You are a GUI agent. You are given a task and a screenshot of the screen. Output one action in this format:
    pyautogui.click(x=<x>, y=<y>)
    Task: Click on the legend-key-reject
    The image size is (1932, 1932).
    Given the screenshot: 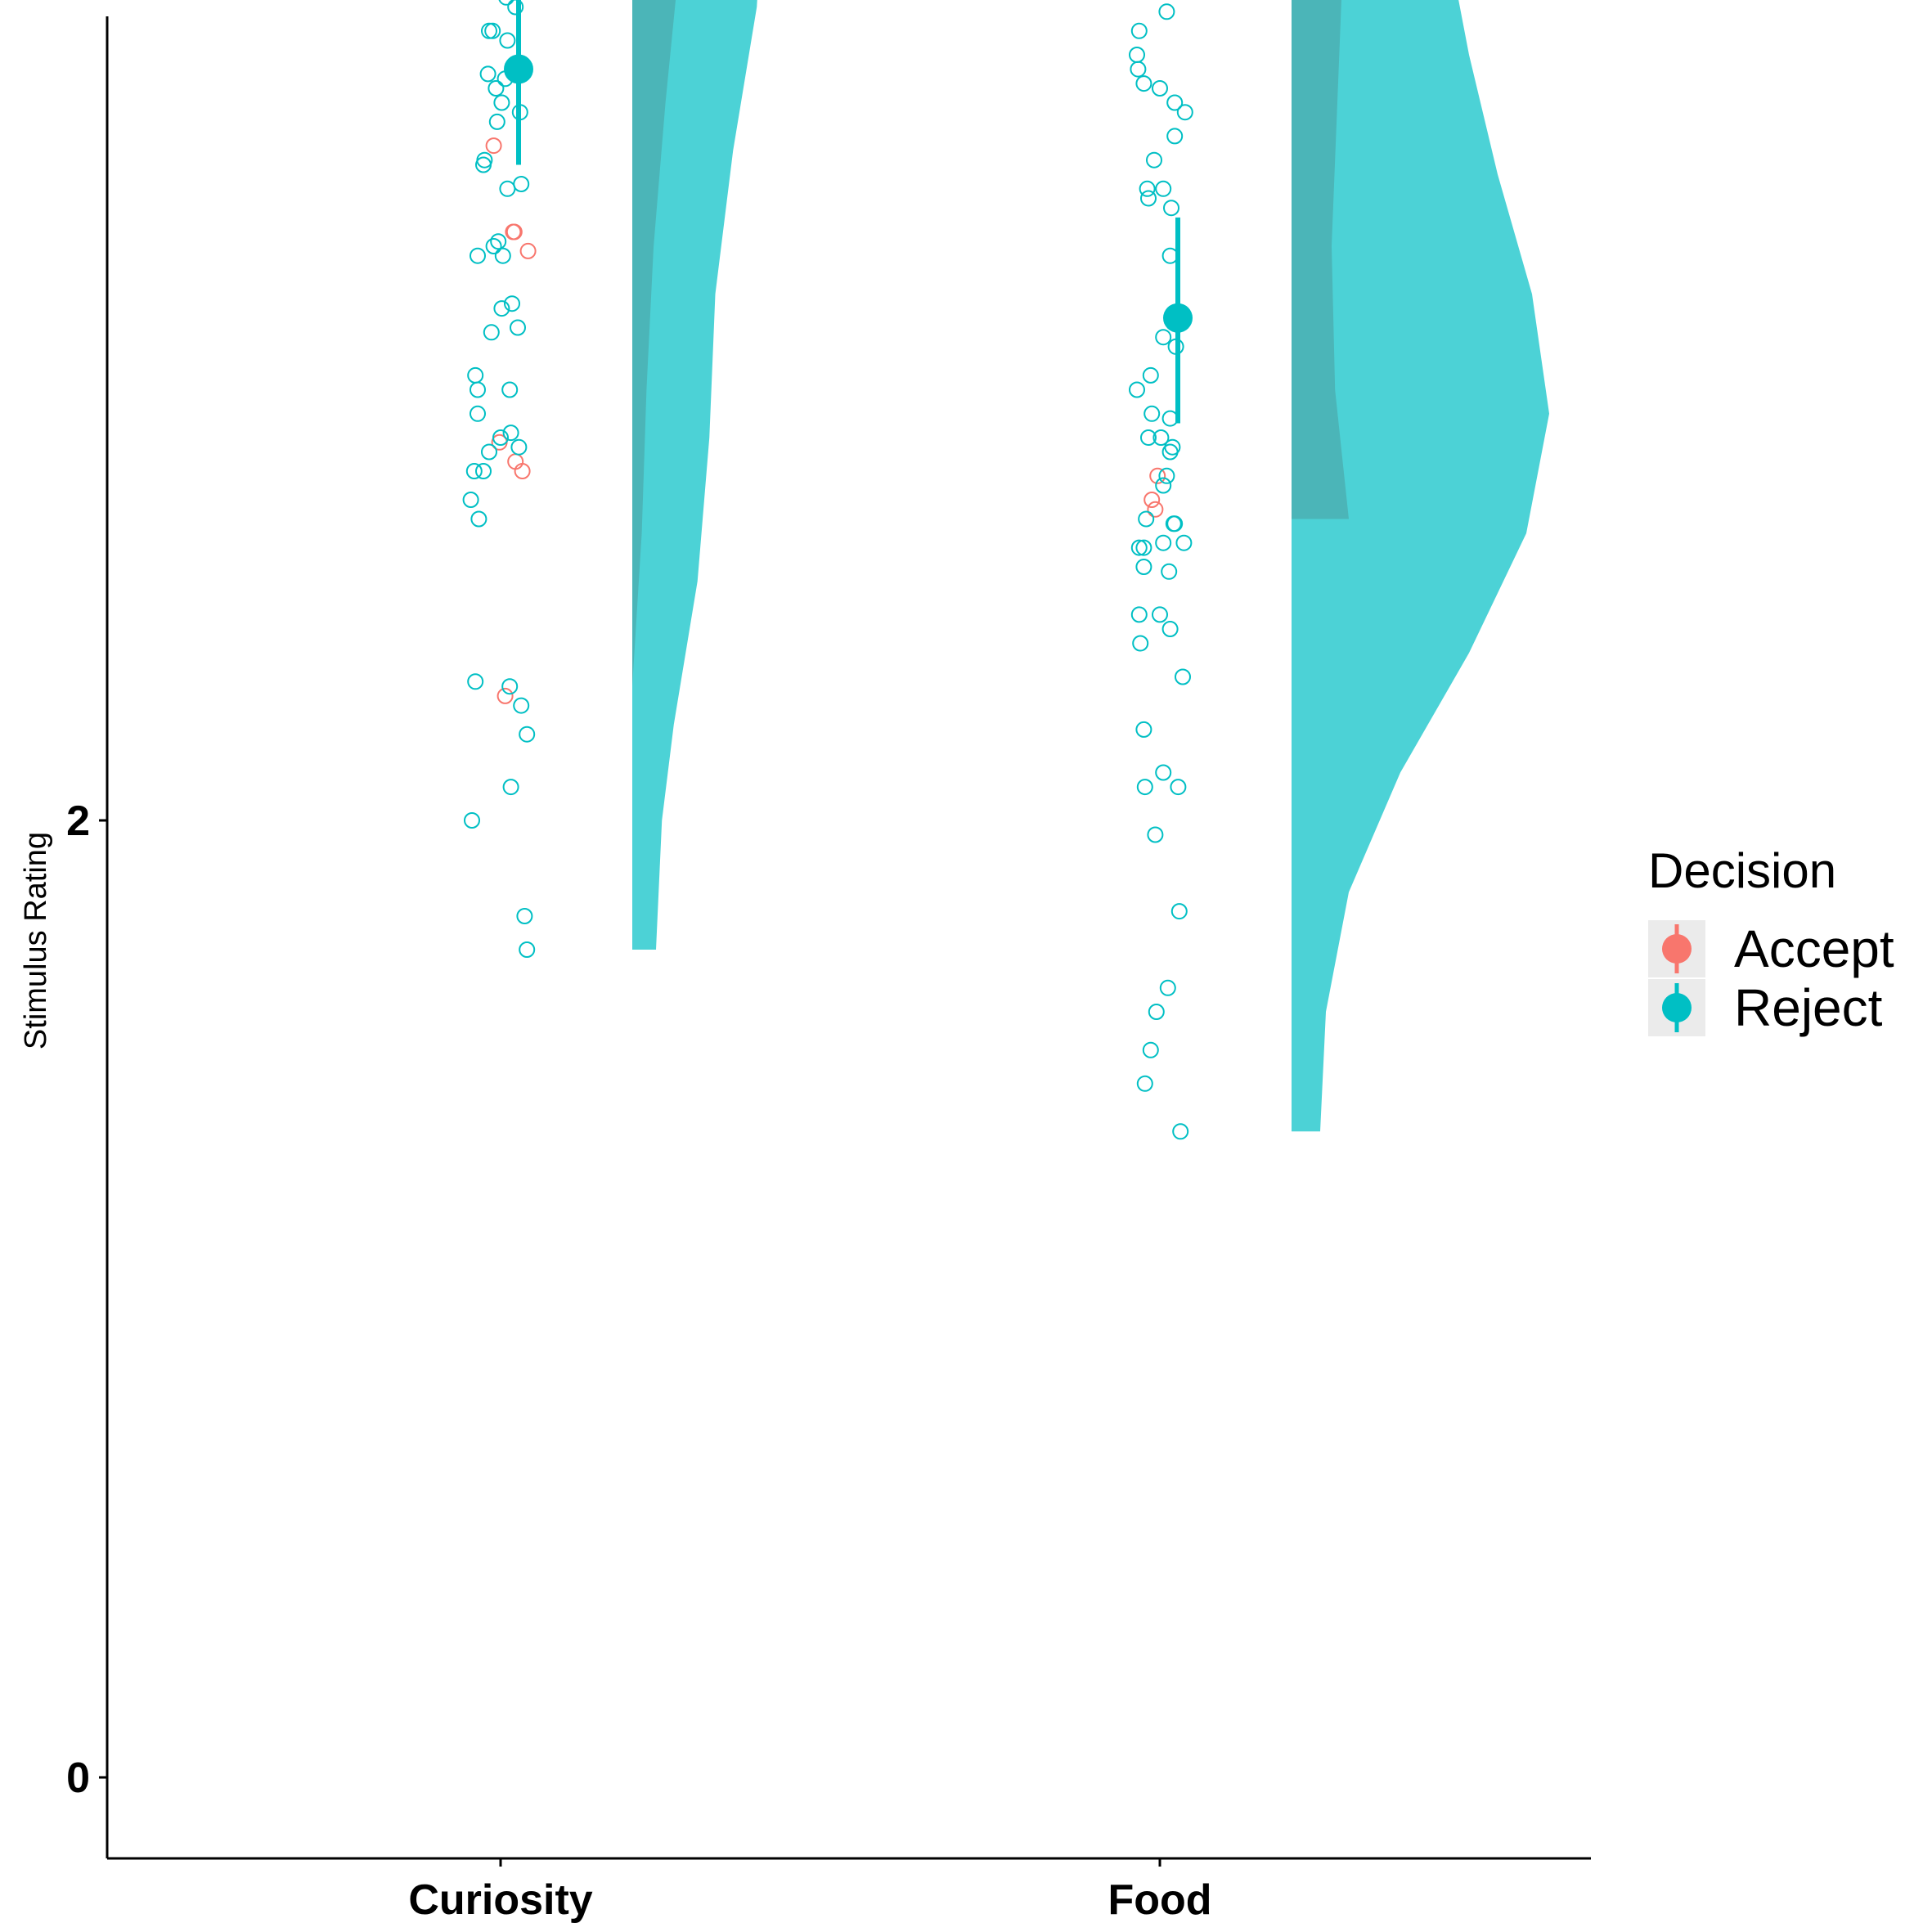 What is the action you would take?
    pyautogui.click(x=1677, y=1008)
    